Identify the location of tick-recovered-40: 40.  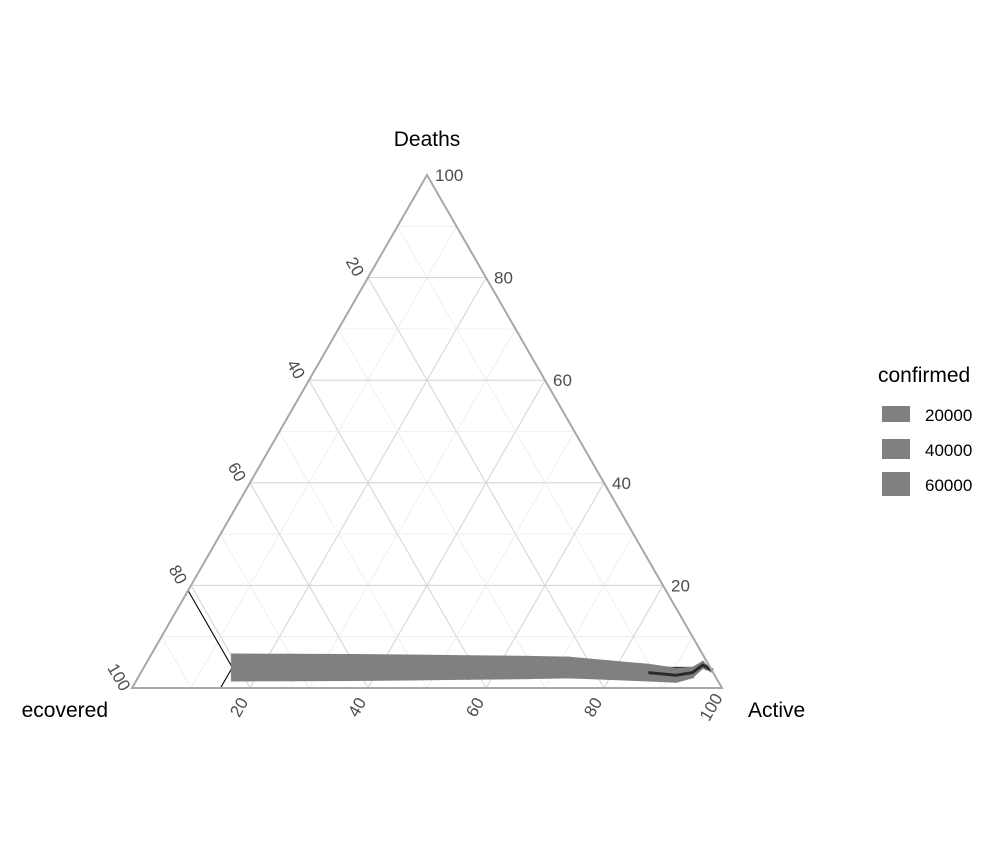
(296, 370).